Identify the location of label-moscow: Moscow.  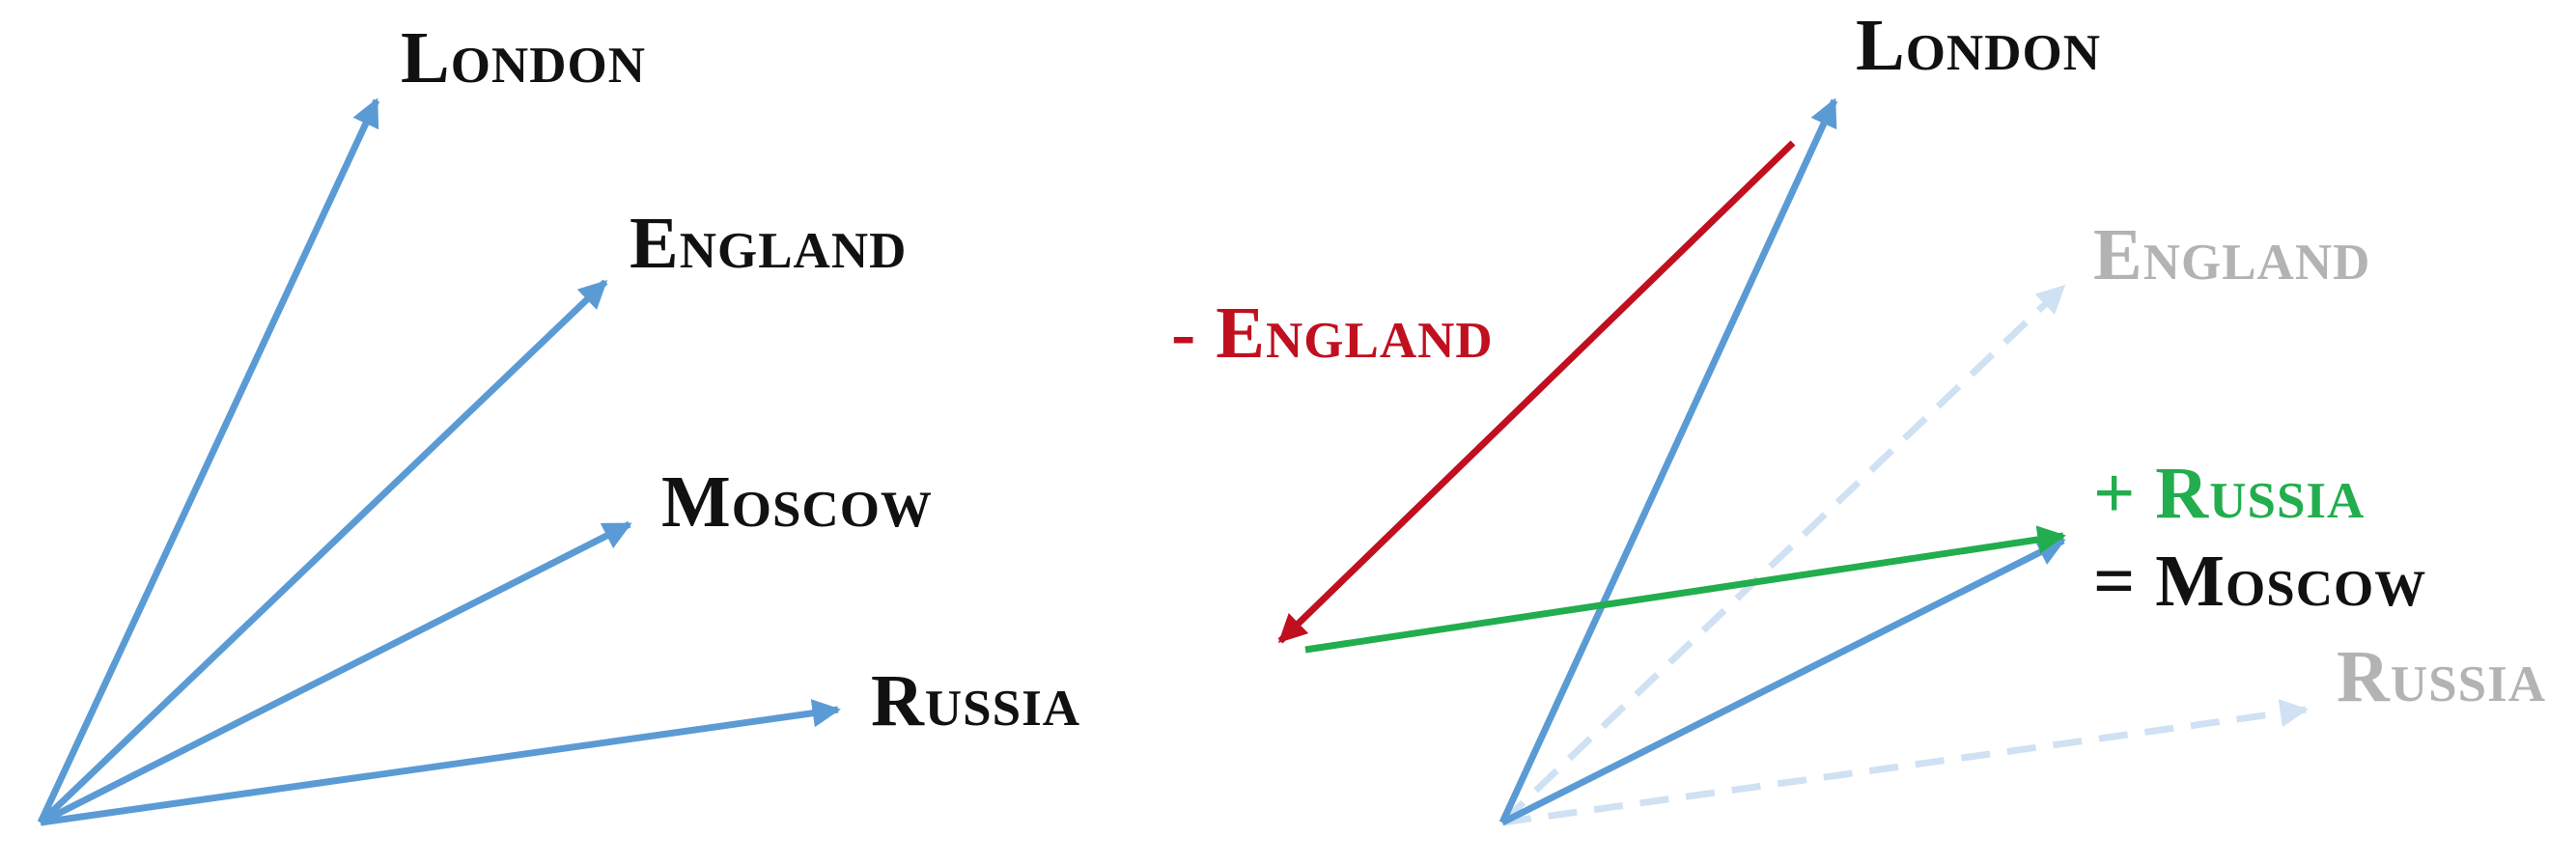
(797, 502).